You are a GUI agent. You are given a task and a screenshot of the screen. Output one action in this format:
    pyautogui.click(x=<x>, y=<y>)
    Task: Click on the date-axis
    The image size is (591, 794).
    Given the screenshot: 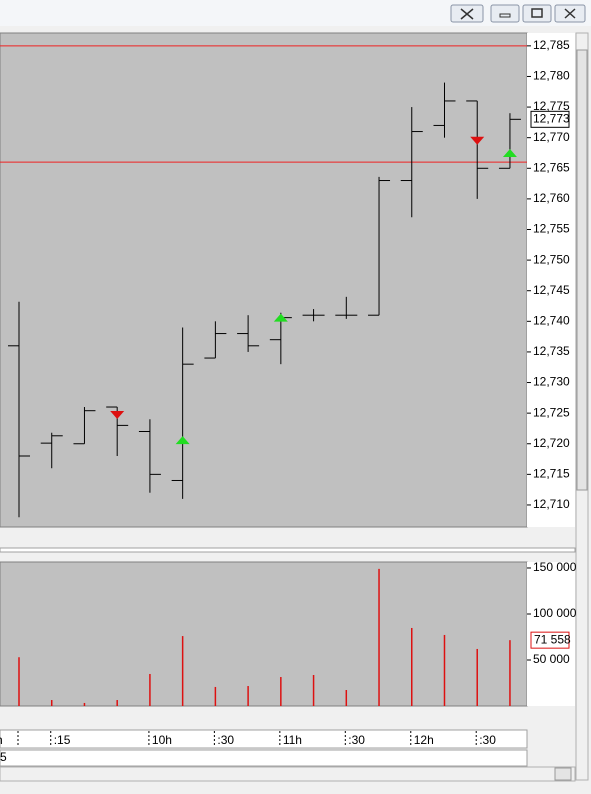 What is the action you would take?
    pyautogui.click(x=264, y=758)
    